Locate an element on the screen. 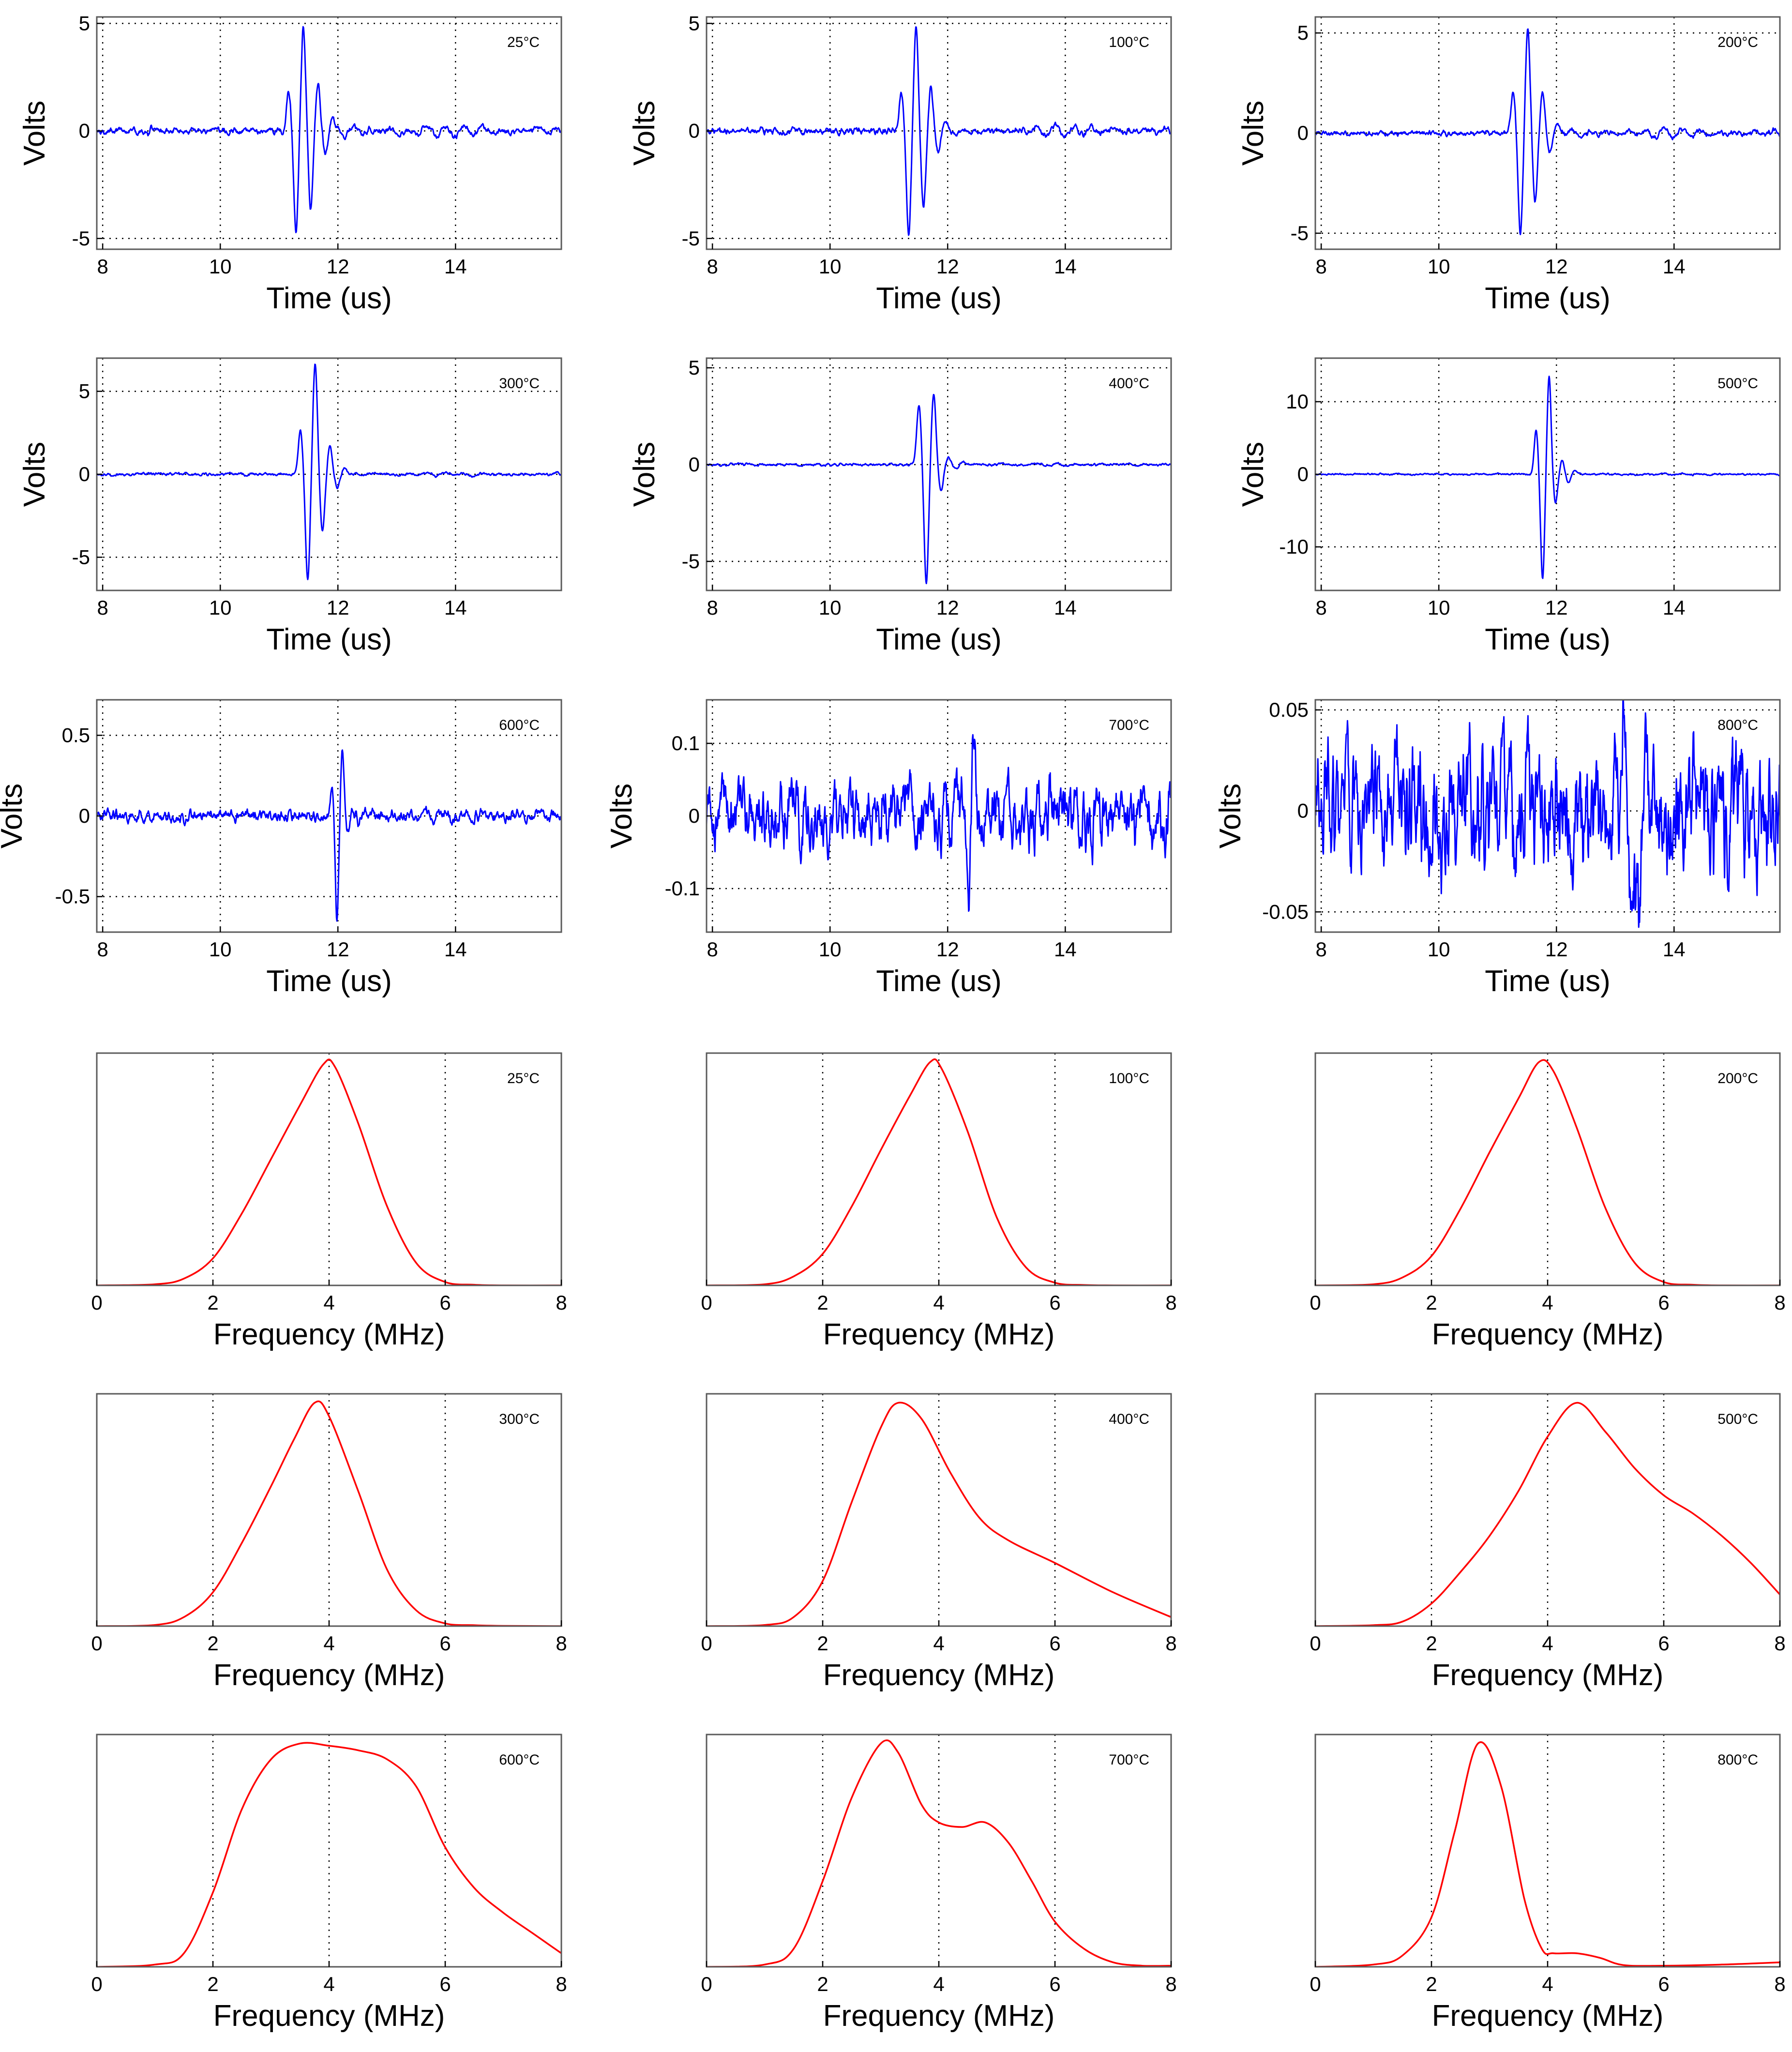  chart-panel-spectrum-9: 0 2 4 6 8 Frequency (MHz) 800°C is located at coordinates (1548, 1883).